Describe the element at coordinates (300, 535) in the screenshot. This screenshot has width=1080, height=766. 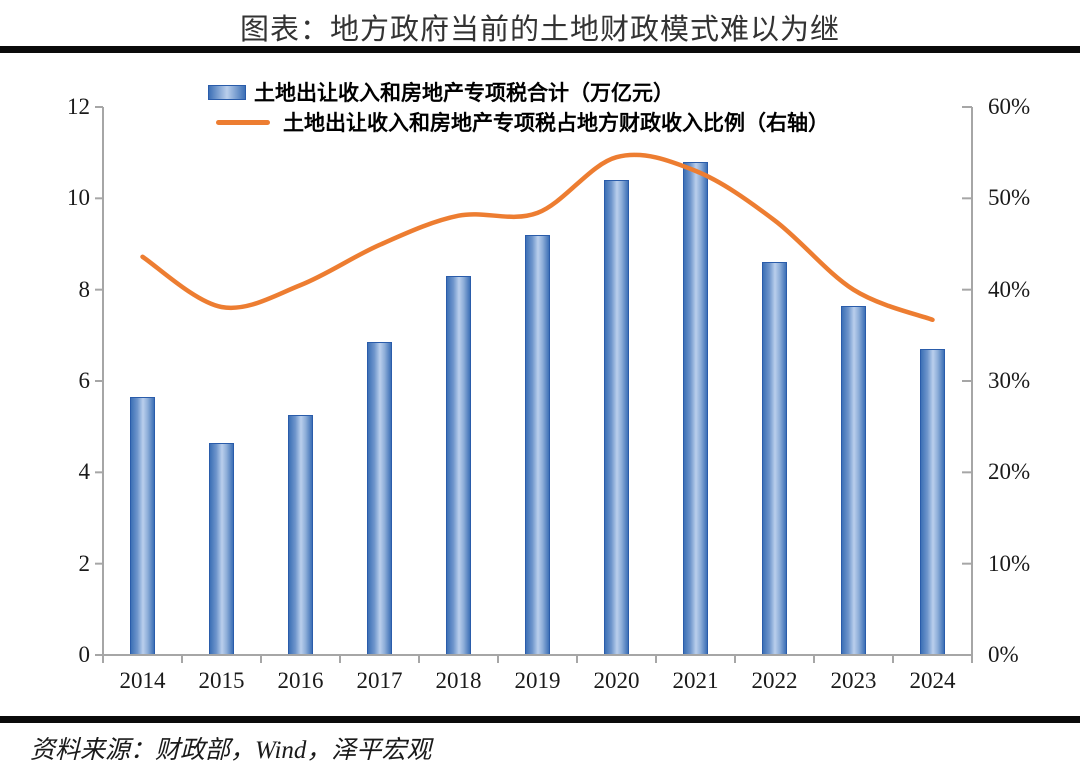
I see `bar-2016` at that location.